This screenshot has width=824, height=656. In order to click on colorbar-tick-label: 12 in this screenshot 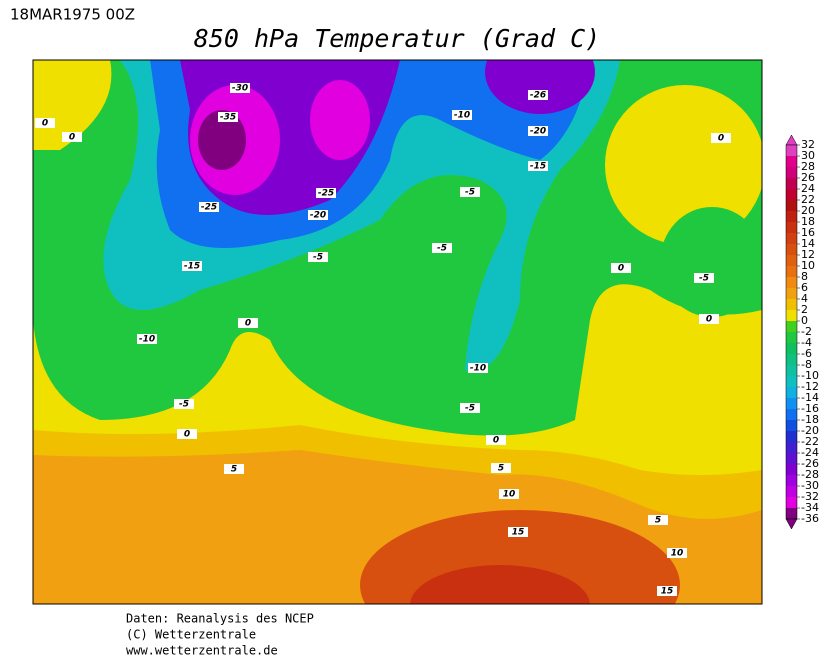, I will do `click(808, 254)`.